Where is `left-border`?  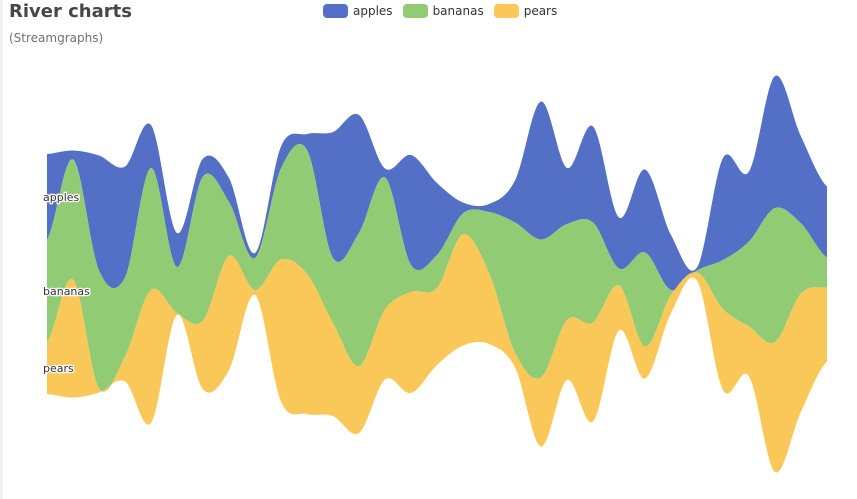
left-border is located at coordinates (1, 249).